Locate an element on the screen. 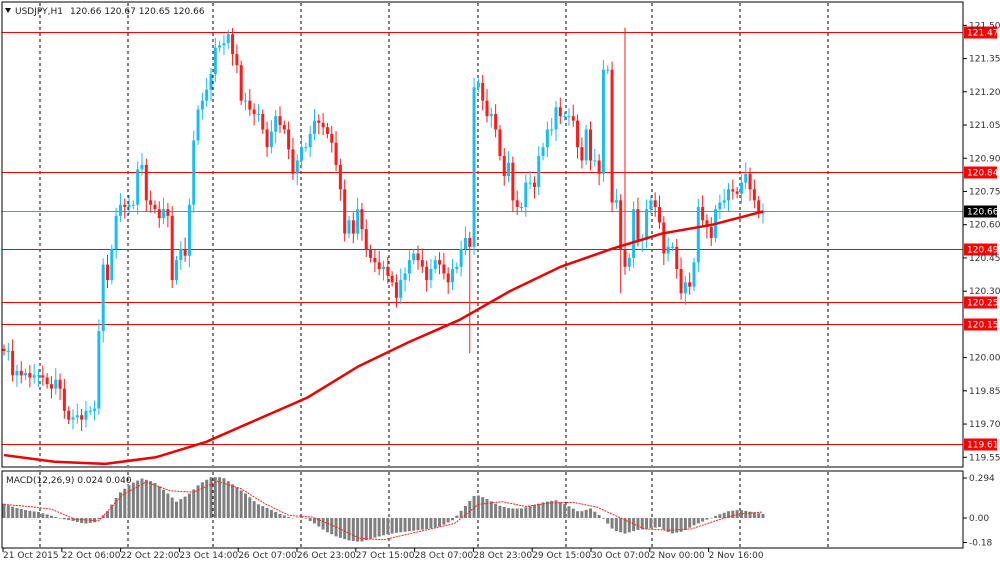 This screenshot has height=562, width=1000. y-tick-label: 119.85 is located at coordinates (984, 392).